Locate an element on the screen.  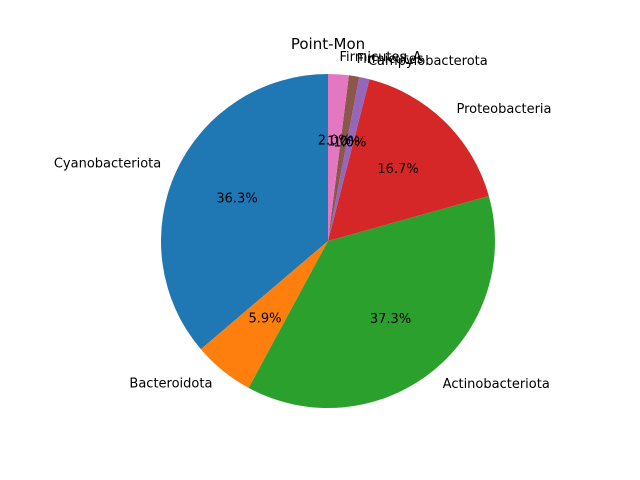
chart-title: Point-Mon is located at coordinates (328, 44).